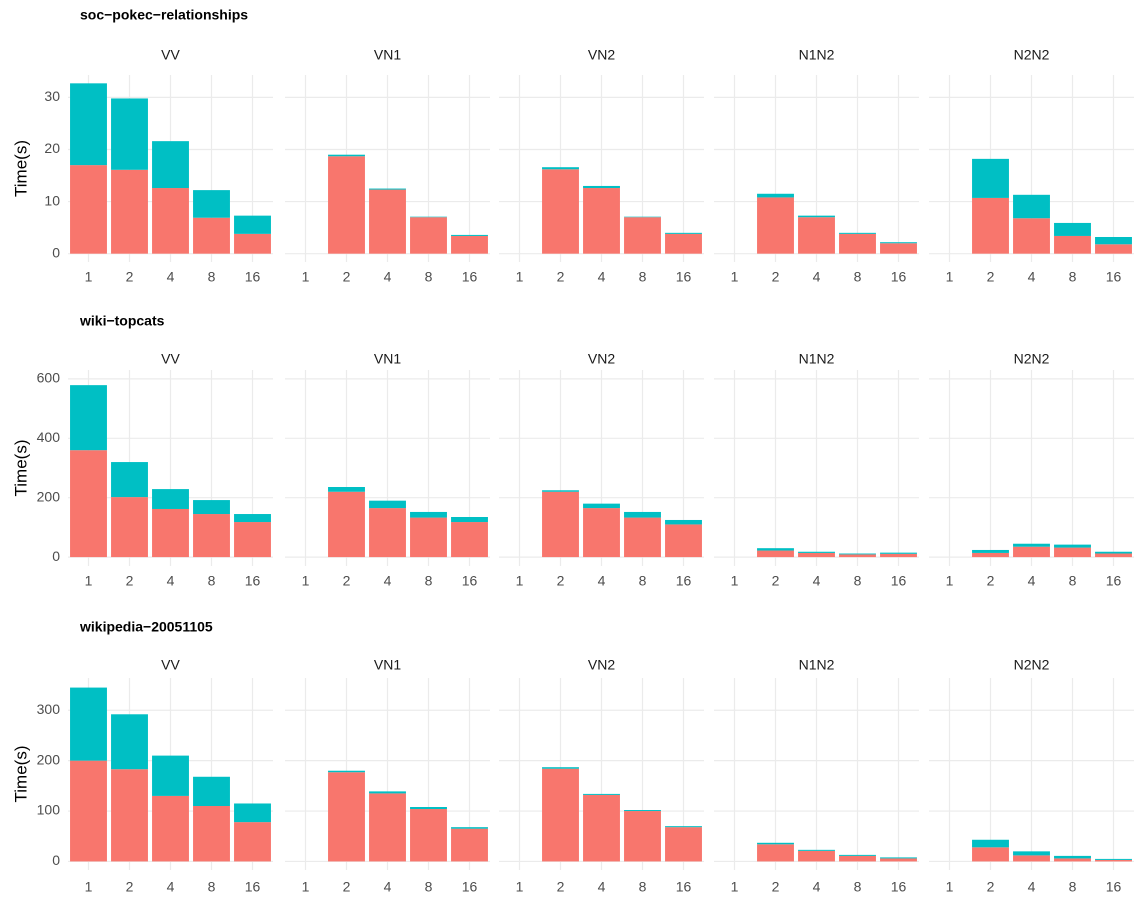 This screenshot has height=900, width=1134. I want to click on y-tick-label: 200, so click(49, 759).